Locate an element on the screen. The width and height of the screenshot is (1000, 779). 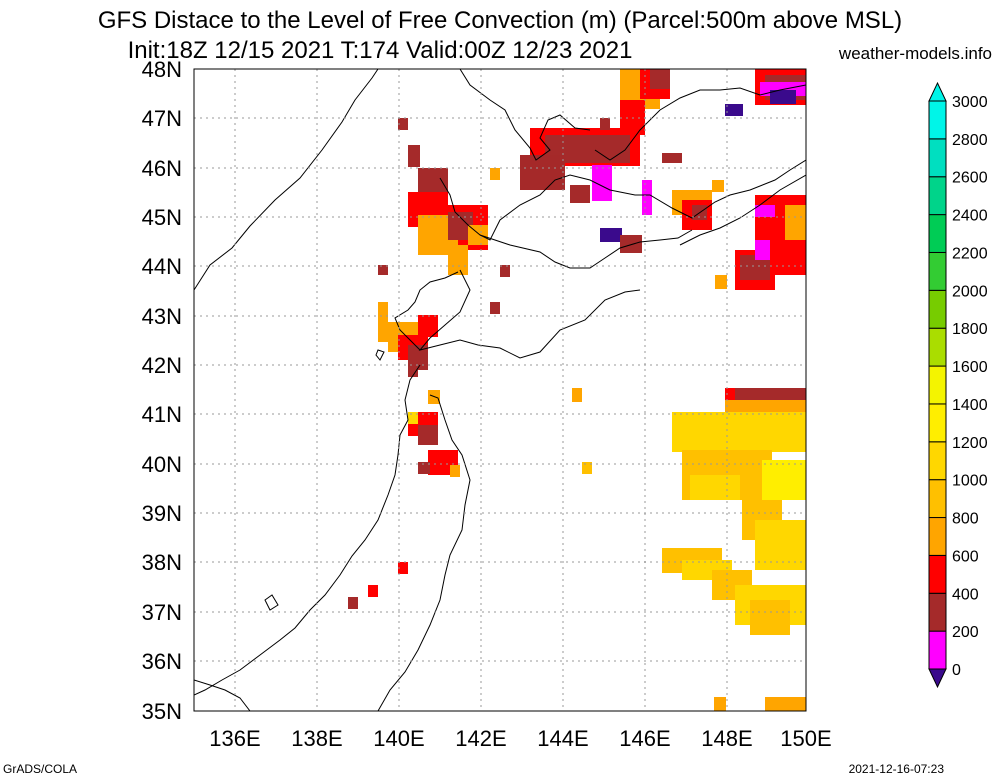
lon-label: 144E is located at coordinates (562, 738).